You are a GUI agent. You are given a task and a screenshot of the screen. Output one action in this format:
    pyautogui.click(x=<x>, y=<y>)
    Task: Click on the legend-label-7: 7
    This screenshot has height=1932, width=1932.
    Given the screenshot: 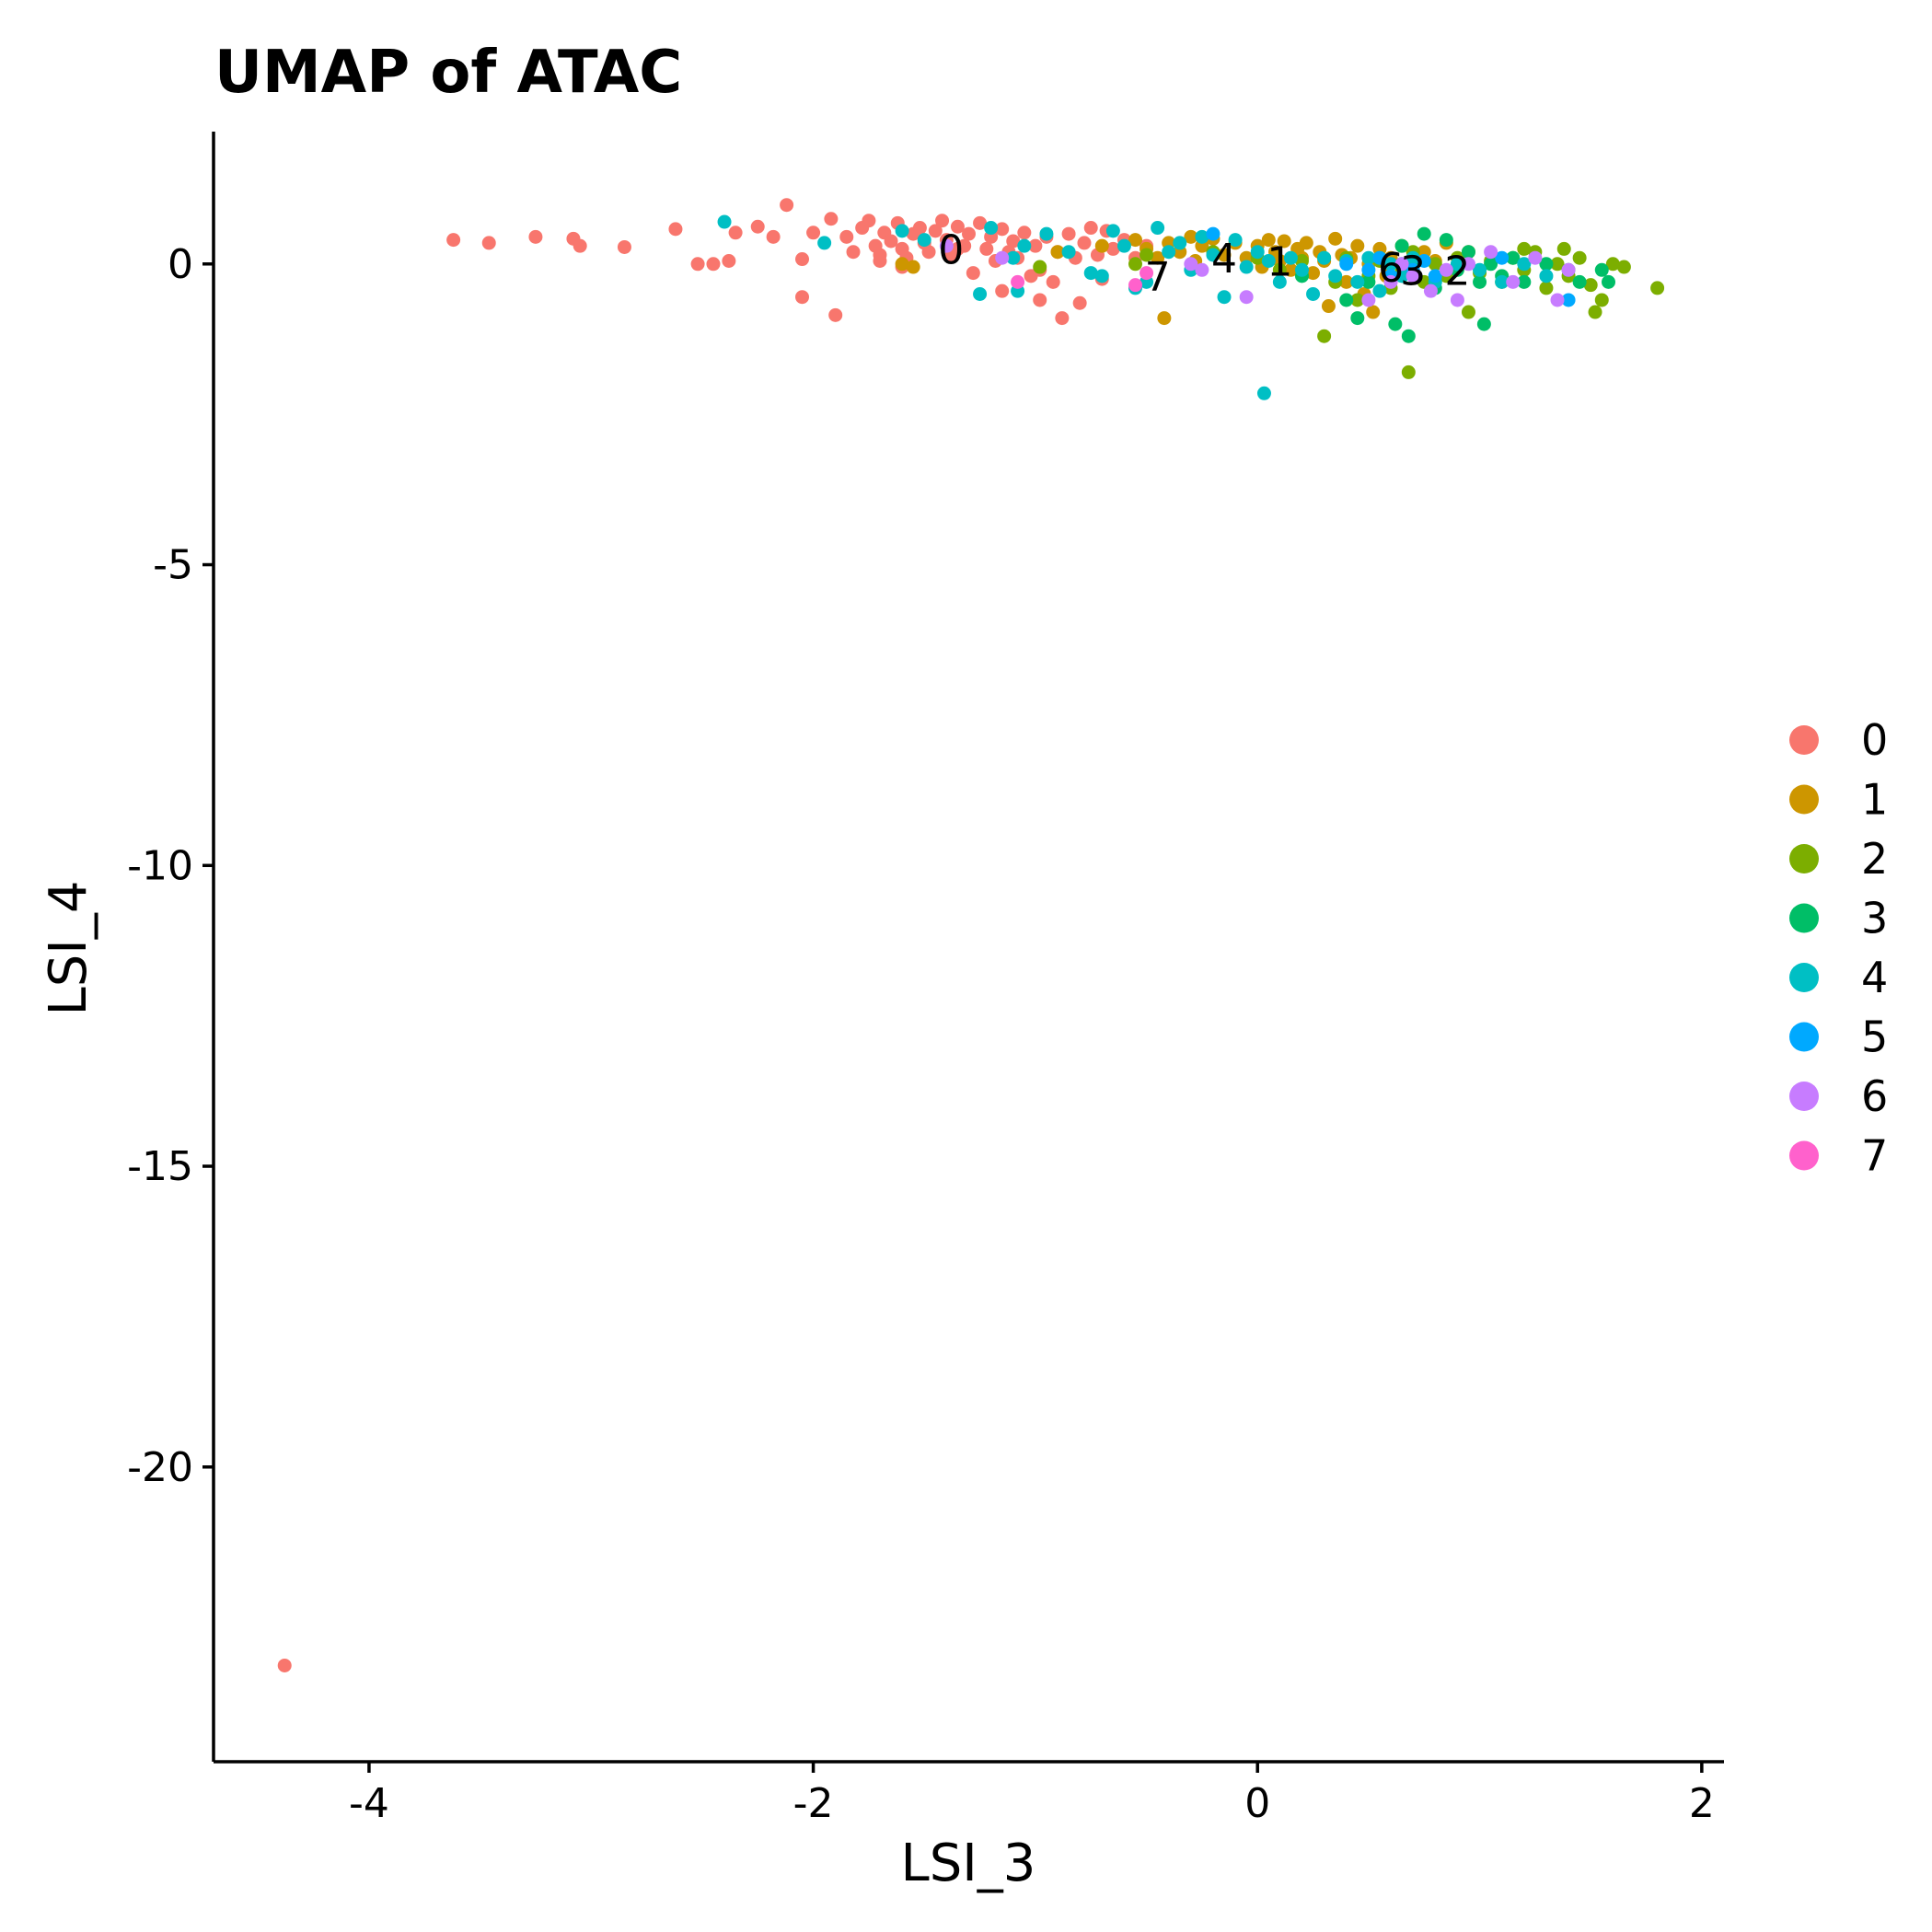 What is the action you would take?
    pyautogui.click(x=1875, y=1156)
    